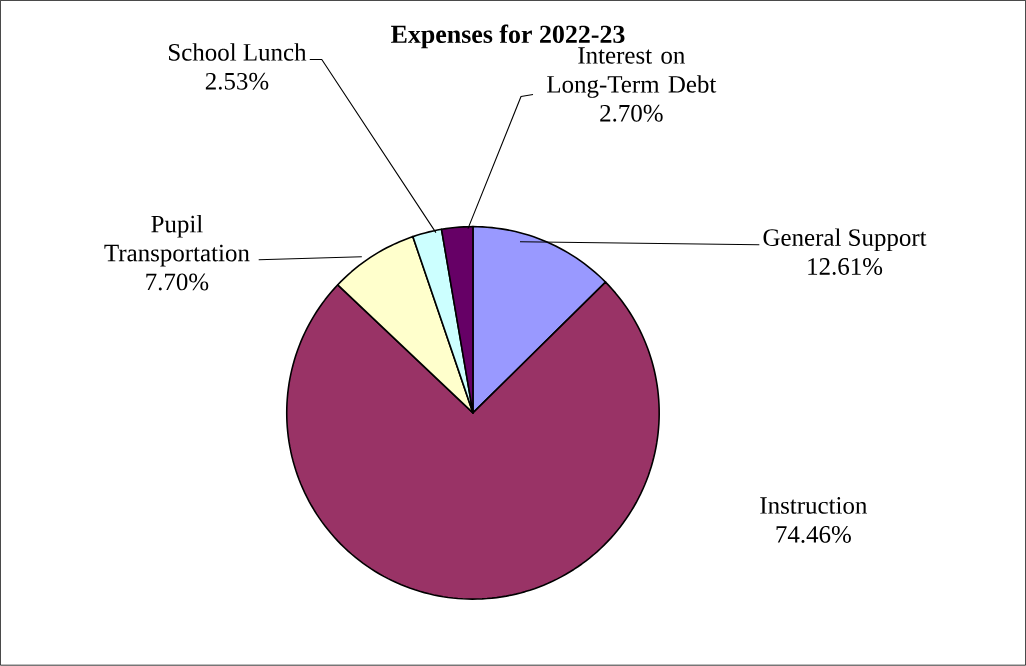 This screenshot has width=1026, height=666. Describe the element at coordinates (238, 52) in the screenshot. I see `slice-label: School Lunch` at that location.